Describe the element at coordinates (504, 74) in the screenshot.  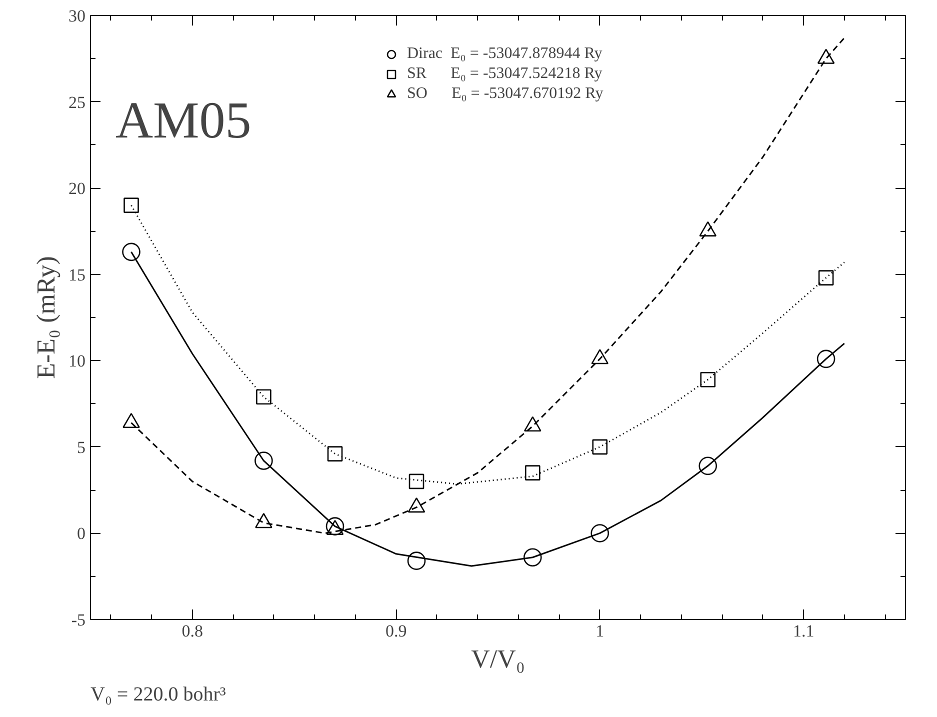
I see `legend-label: SR E₀ = -53047.524218 Ry` at that location.